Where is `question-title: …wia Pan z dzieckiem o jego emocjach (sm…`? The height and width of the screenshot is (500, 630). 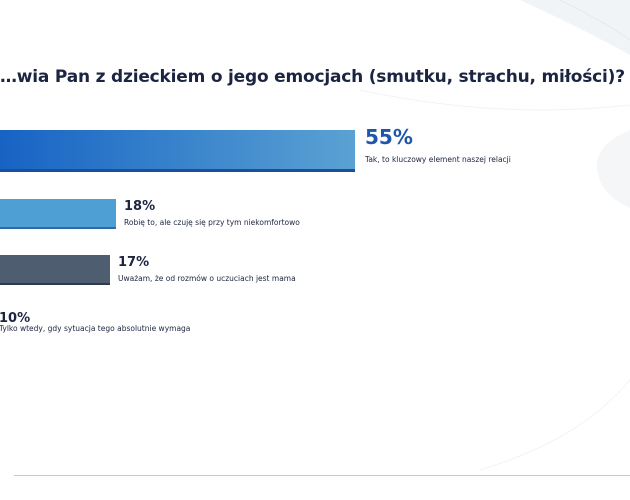 question-title: …wia Pan z dzieckiem o jego emocjach (sm… is located at coordinates (312, 77).